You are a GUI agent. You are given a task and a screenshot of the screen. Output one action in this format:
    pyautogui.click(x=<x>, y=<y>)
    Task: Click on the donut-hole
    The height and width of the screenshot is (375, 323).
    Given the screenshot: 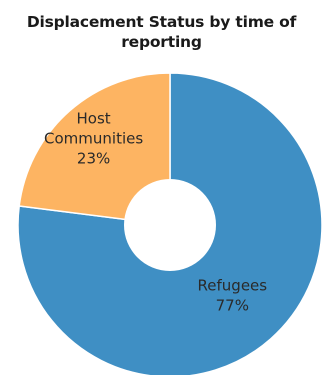 What is the action you would take?
    pyautogui.click(x=170, y=225)
    